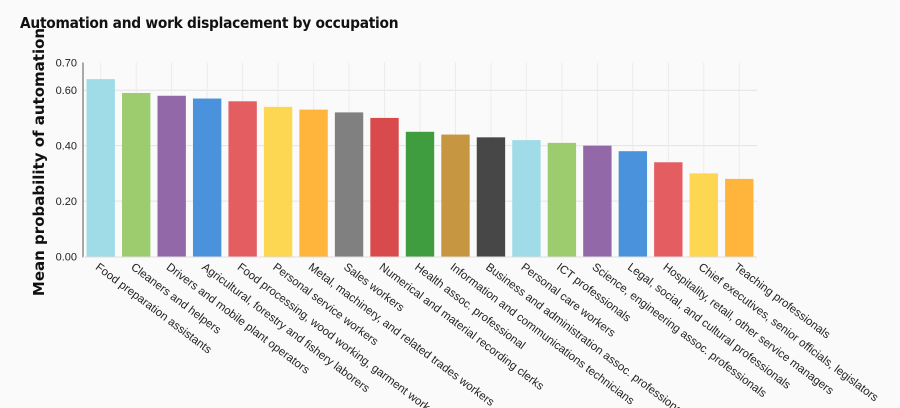  I want to click on y-tick-label: 0.70, so click(66, 64).